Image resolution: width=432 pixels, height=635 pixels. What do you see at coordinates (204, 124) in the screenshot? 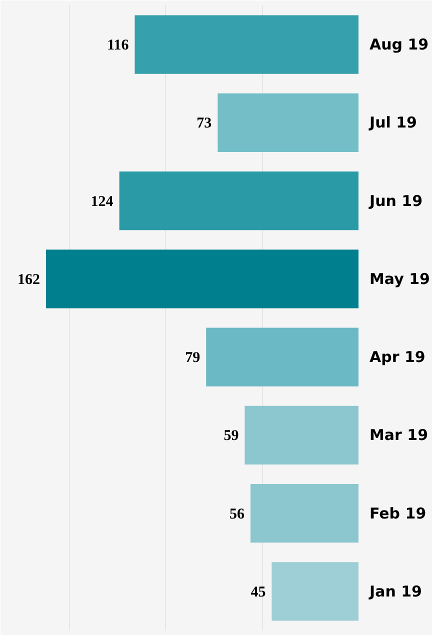
I see `data-label: 73` at bounding box center [204, 124].